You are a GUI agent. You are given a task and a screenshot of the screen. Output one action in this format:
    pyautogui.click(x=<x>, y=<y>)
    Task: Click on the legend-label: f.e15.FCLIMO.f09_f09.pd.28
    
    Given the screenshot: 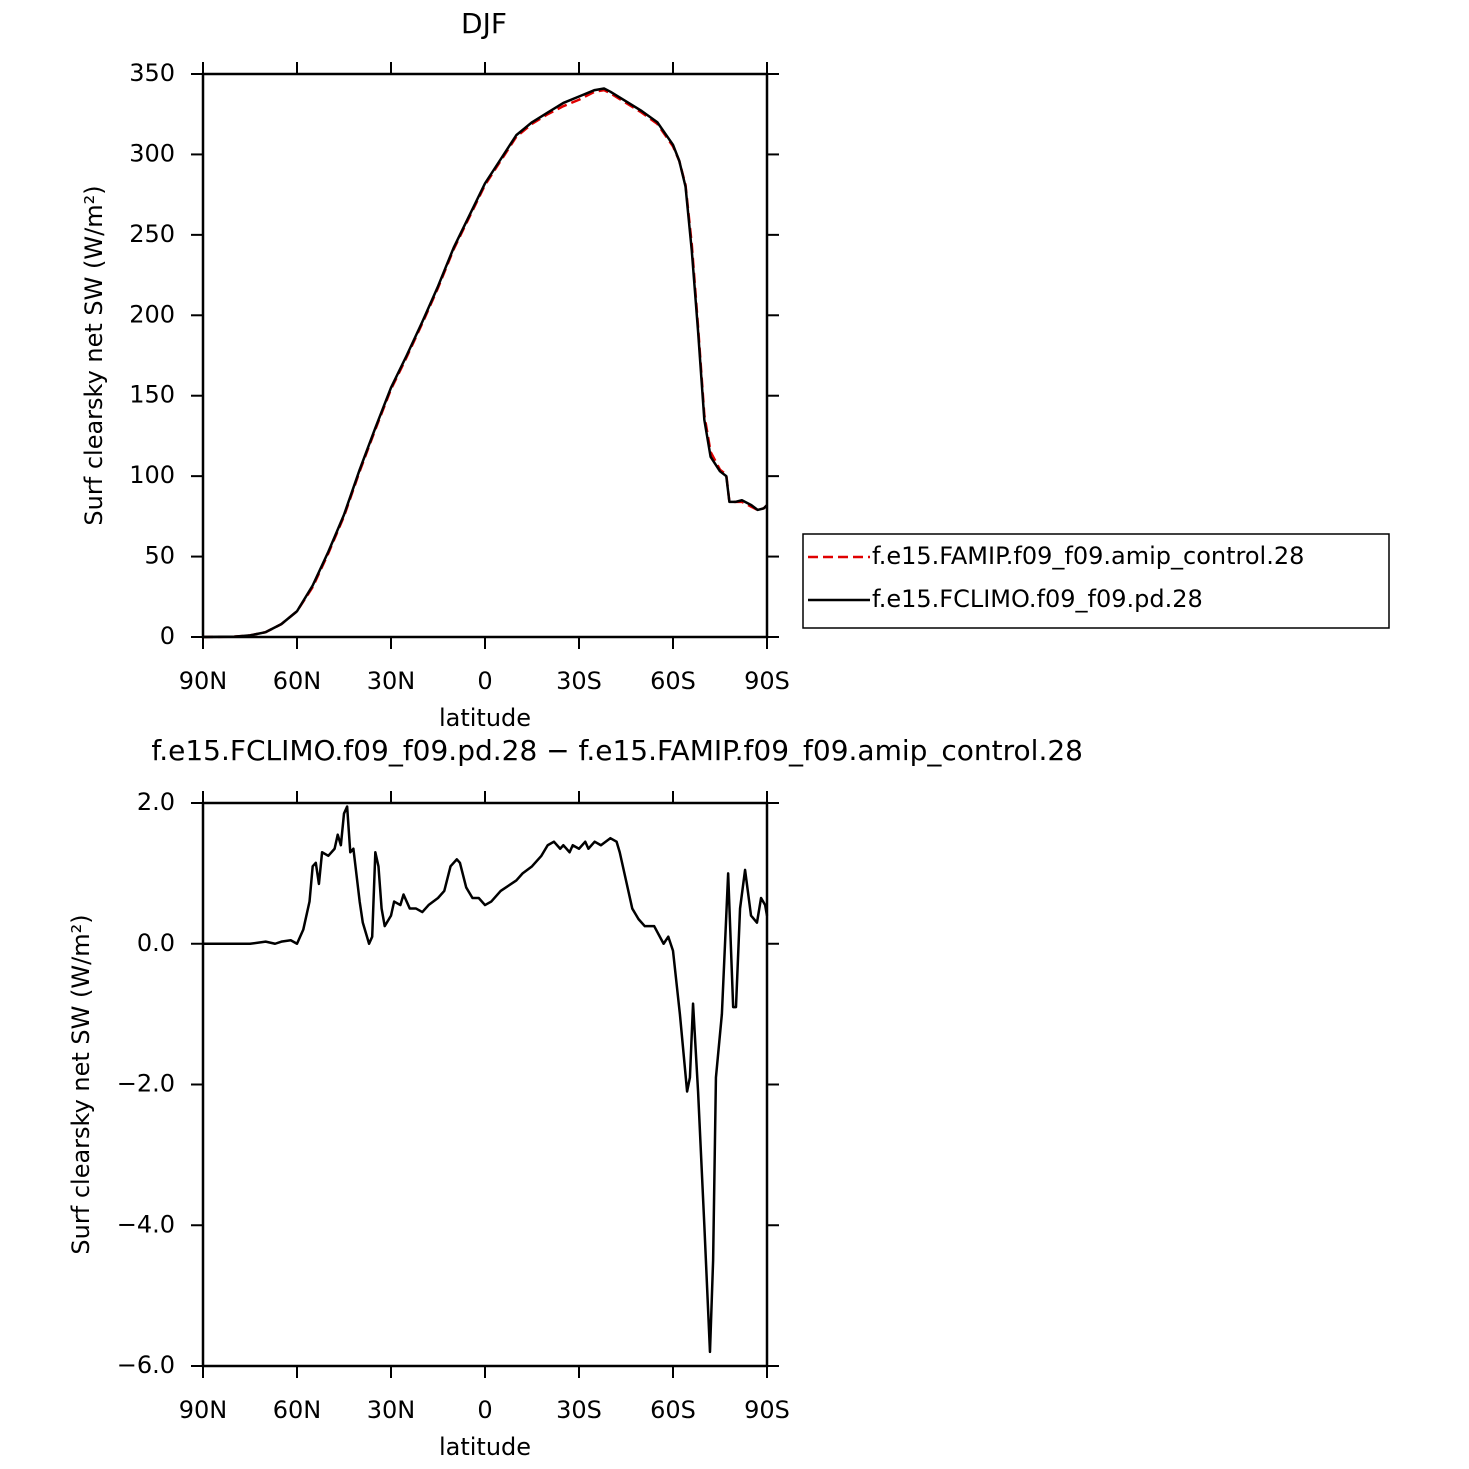 What is the action you would take?
    pyautogui.click(x=1037, y=599)
    